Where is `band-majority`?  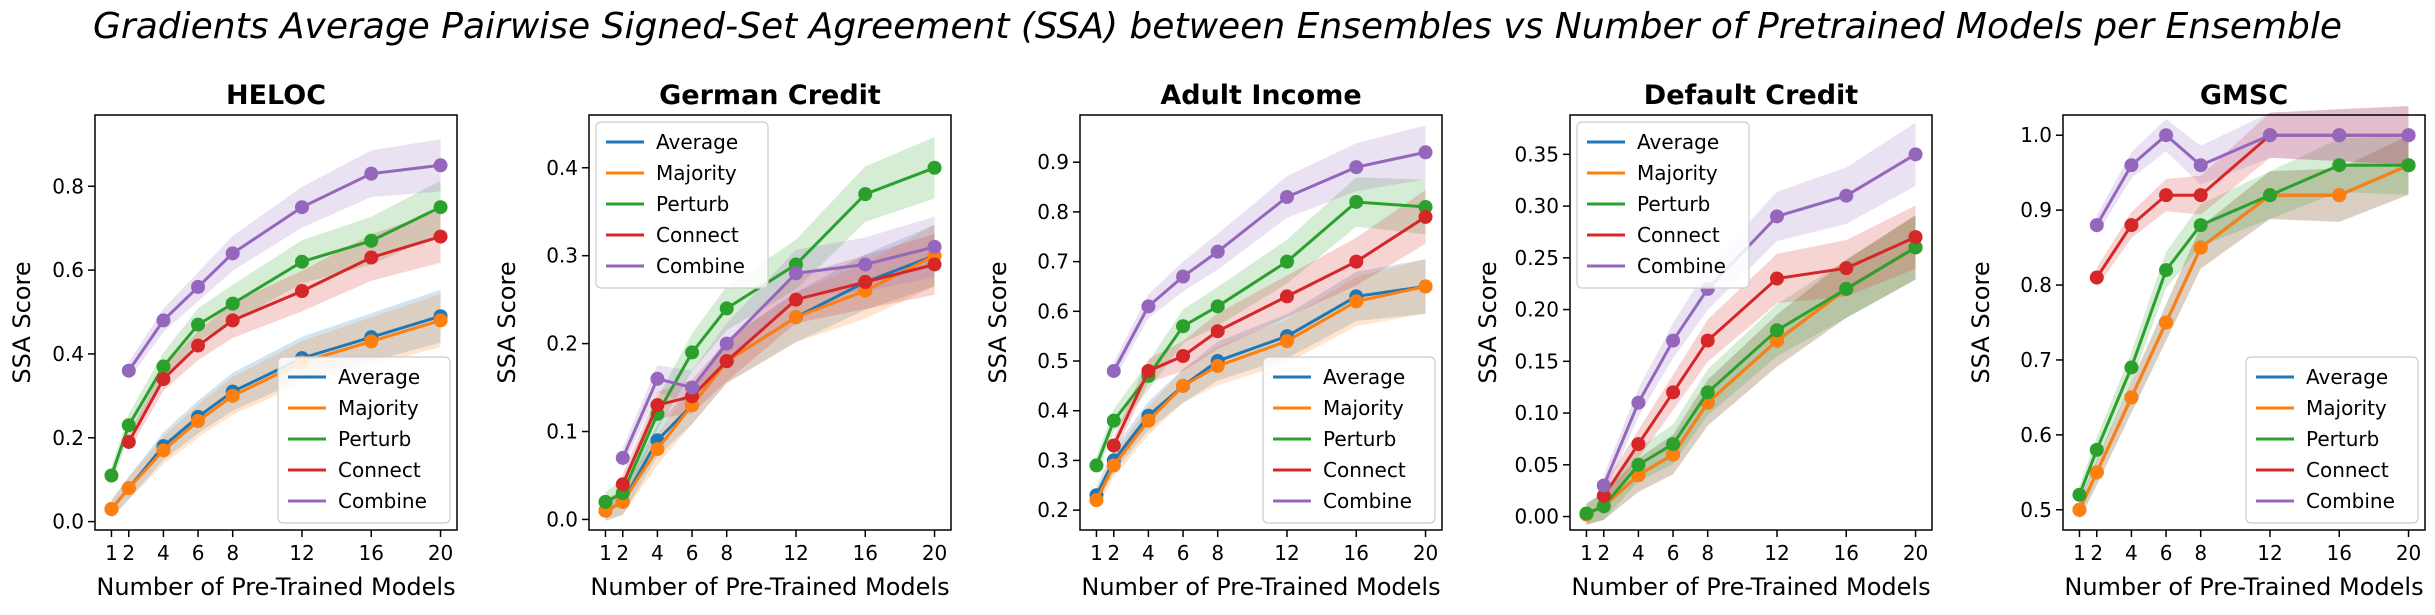
band-majority is located at coordinates (1261, 384).